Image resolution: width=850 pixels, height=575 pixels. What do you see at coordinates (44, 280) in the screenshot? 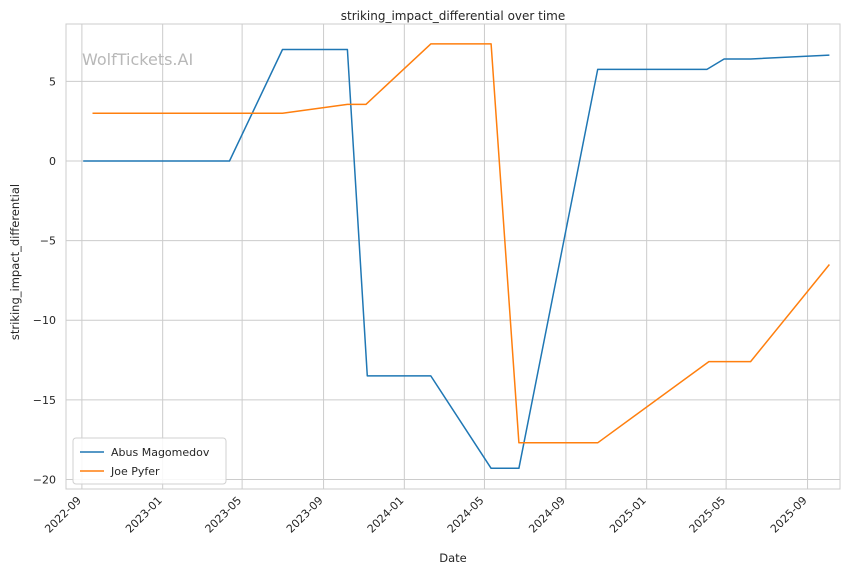
I see `y-axis-ticks: 5 0 −5 −10 −15 −20` at bounding box center [44, 280].